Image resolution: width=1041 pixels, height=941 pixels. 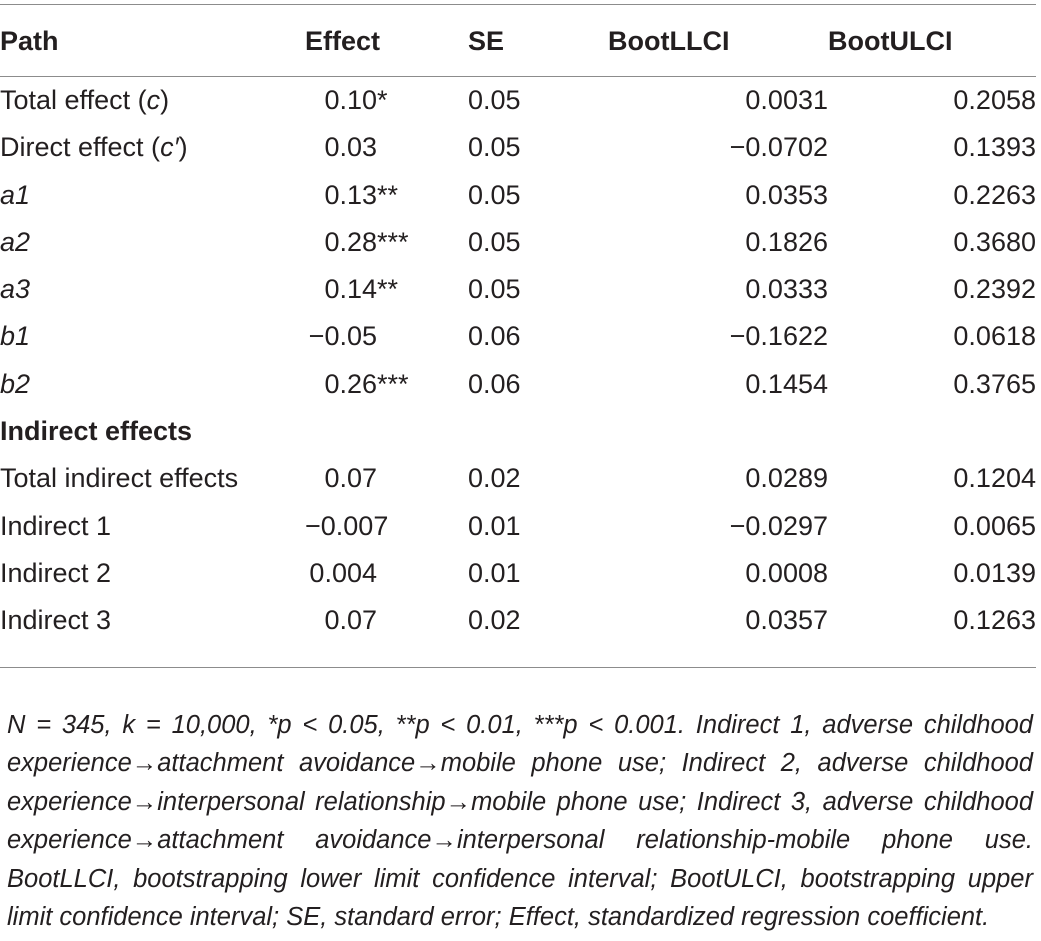 I want to click on effect-value: 0.03, so click(x=350, y=147).